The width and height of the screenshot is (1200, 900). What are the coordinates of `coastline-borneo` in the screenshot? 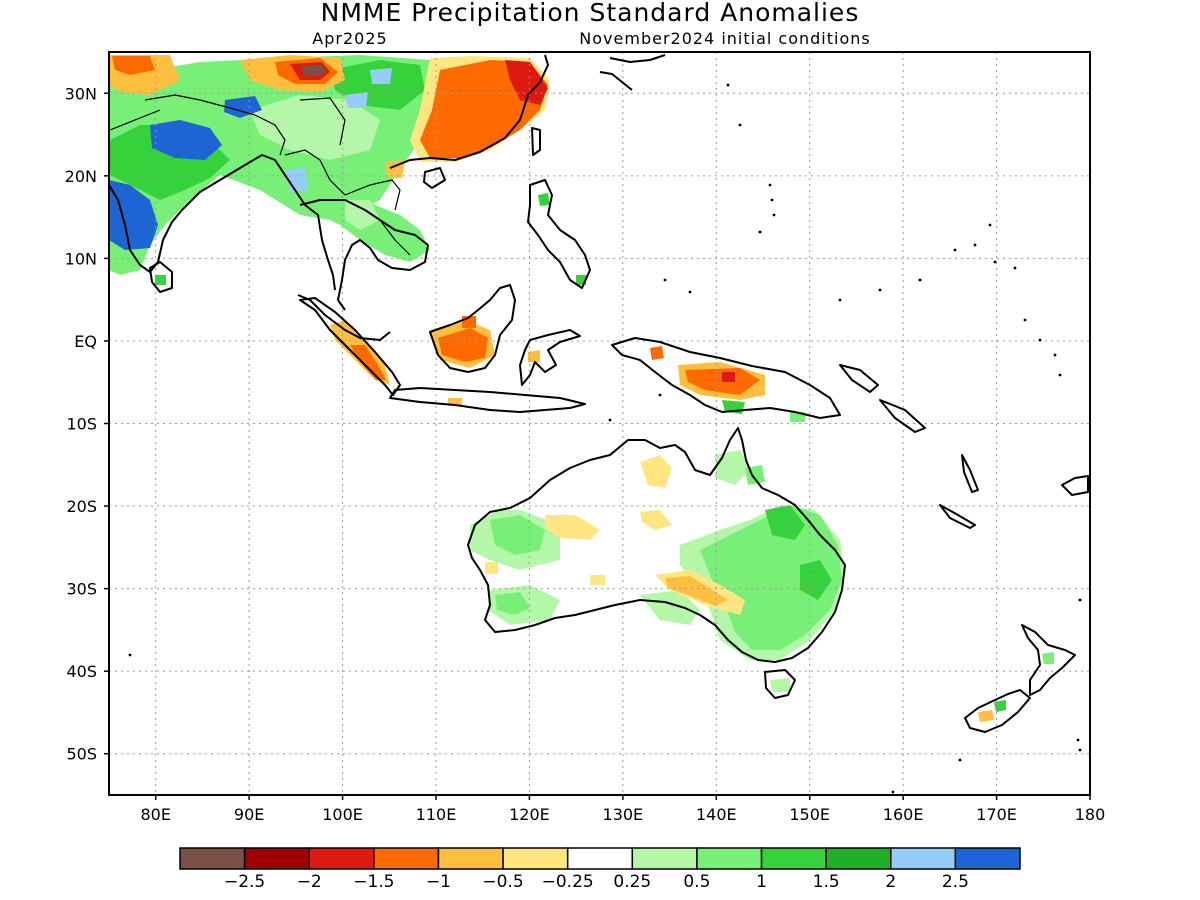 It's located at (472, 328).